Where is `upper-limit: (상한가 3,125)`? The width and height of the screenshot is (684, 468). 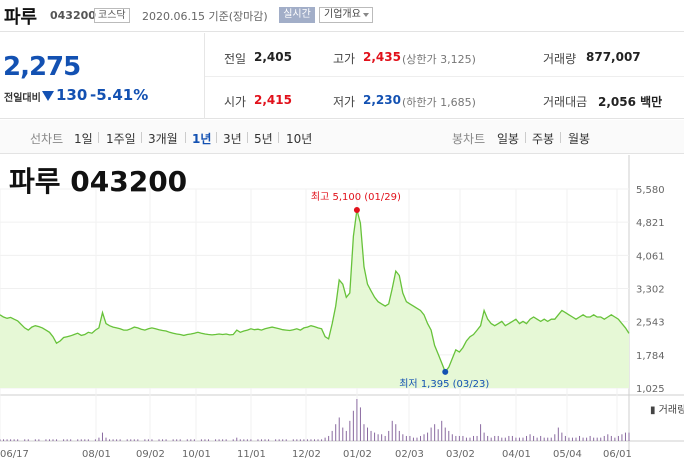 upper-limit: (상한가 3,125) is located at coordinates (439, 59).